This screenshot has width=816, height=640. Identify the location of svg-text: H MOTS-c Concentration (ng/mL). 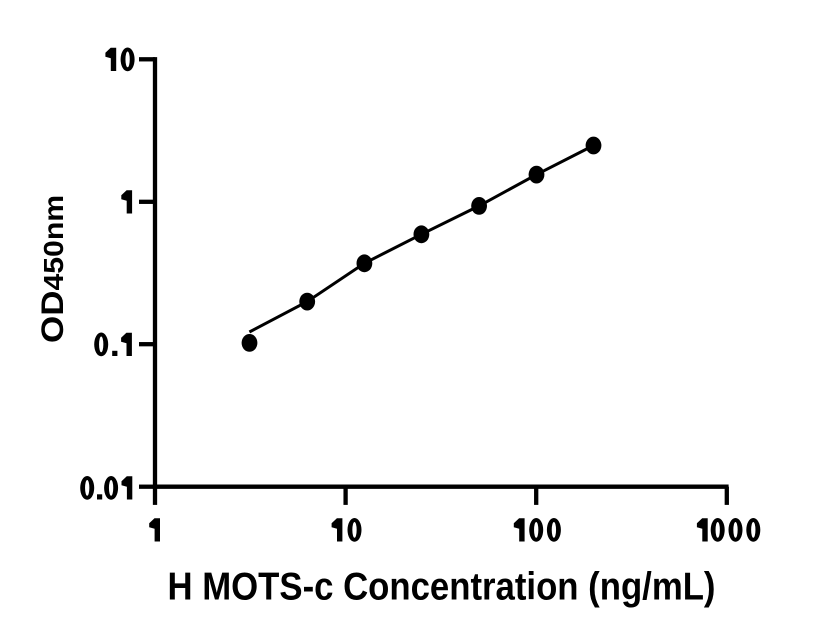
(442, 586).